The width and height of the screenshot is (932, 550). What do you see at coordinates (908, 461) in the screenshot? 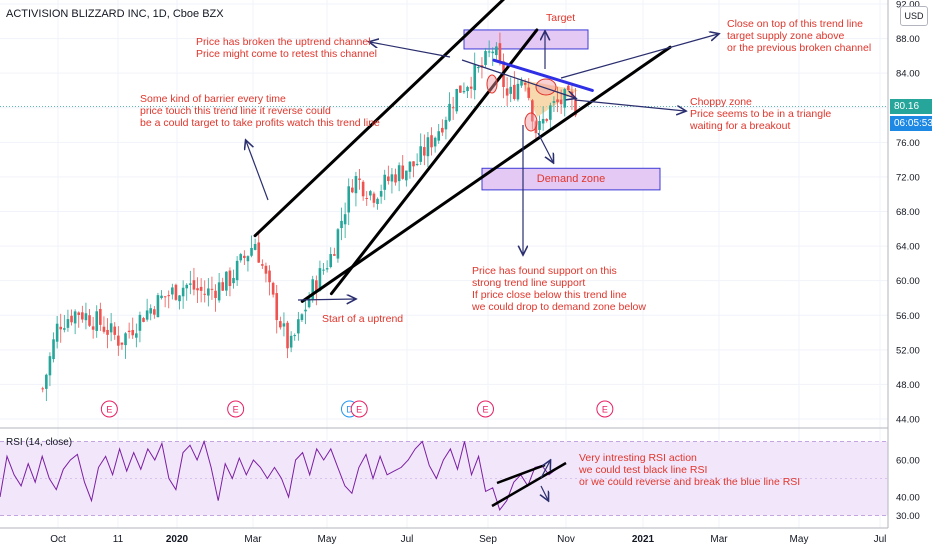
I see `rsi-tick-label: 60.00` at bounding box center [908, 461].